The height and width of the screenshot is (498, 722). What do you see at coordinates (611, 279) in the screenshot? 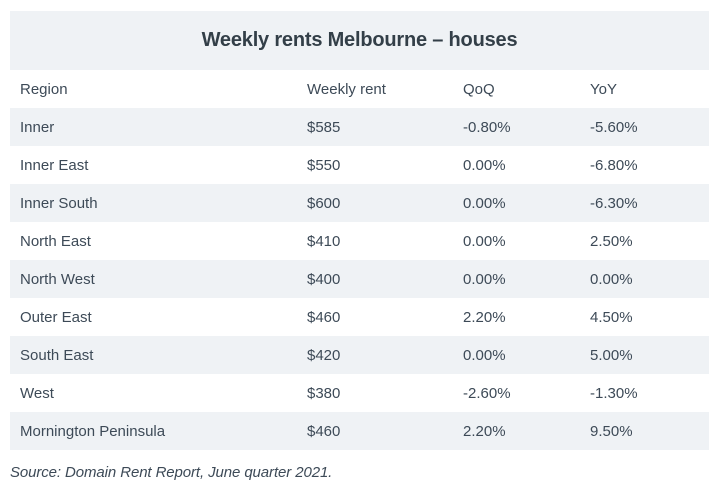
I see `yoy-cell: 0.00%` at bounding box center [611, 279].